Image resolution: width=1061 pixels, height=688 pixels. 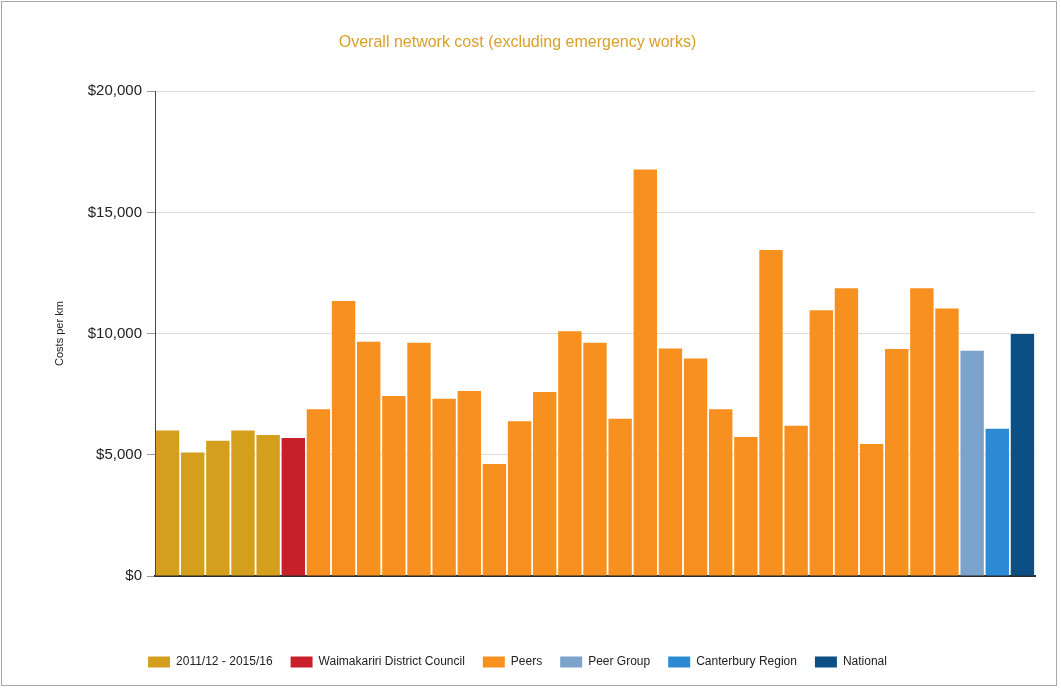 What do you see at coordinates (391, 661) in the screenshot?
I see `legend-label: Waimakariri District Council` at bounding box center [391, 661].